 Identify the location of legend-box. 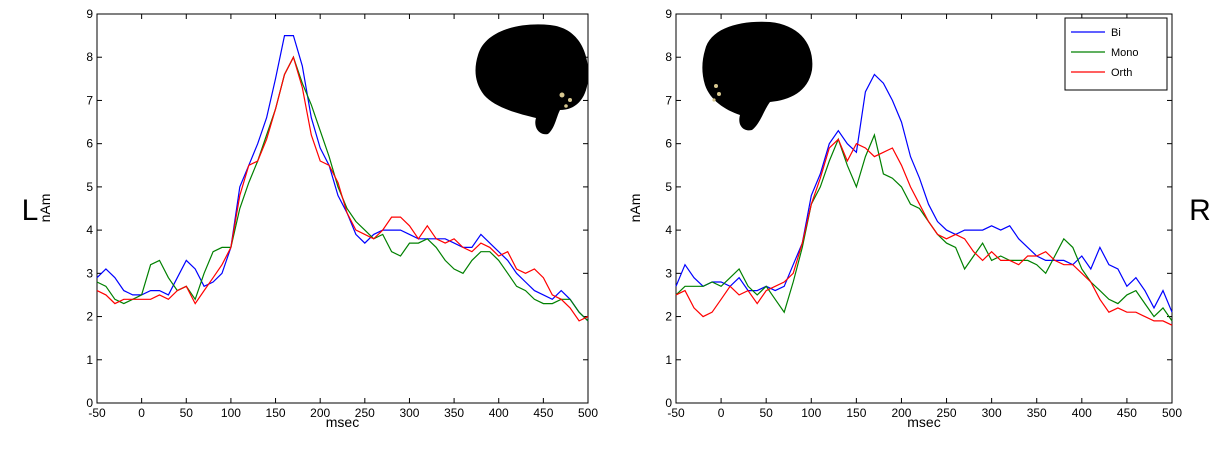
(1116, 54).